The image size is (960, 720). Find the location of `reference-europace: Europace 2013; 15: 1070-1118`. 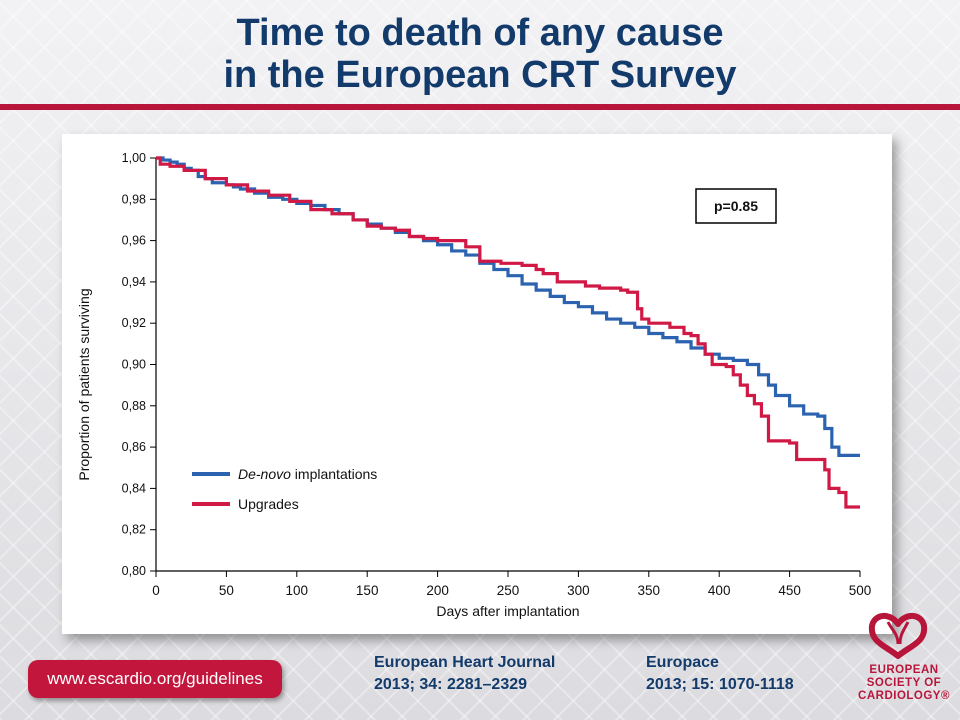

reference-europace: Europace 2013; 15: 1070-1118 is located at coordinates (720, 674).